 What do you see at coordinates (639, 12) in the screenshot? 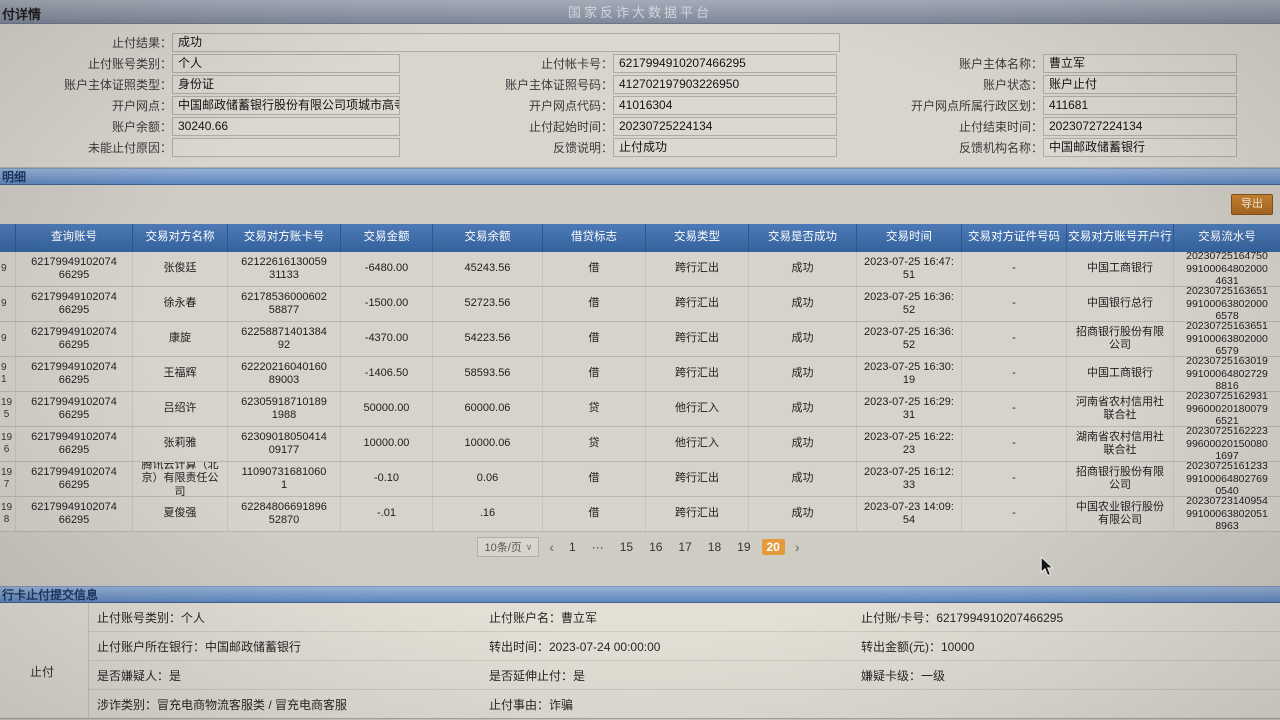
I see `platform-title: 国家反诈大数据平台` at bounding box center [639, 12].